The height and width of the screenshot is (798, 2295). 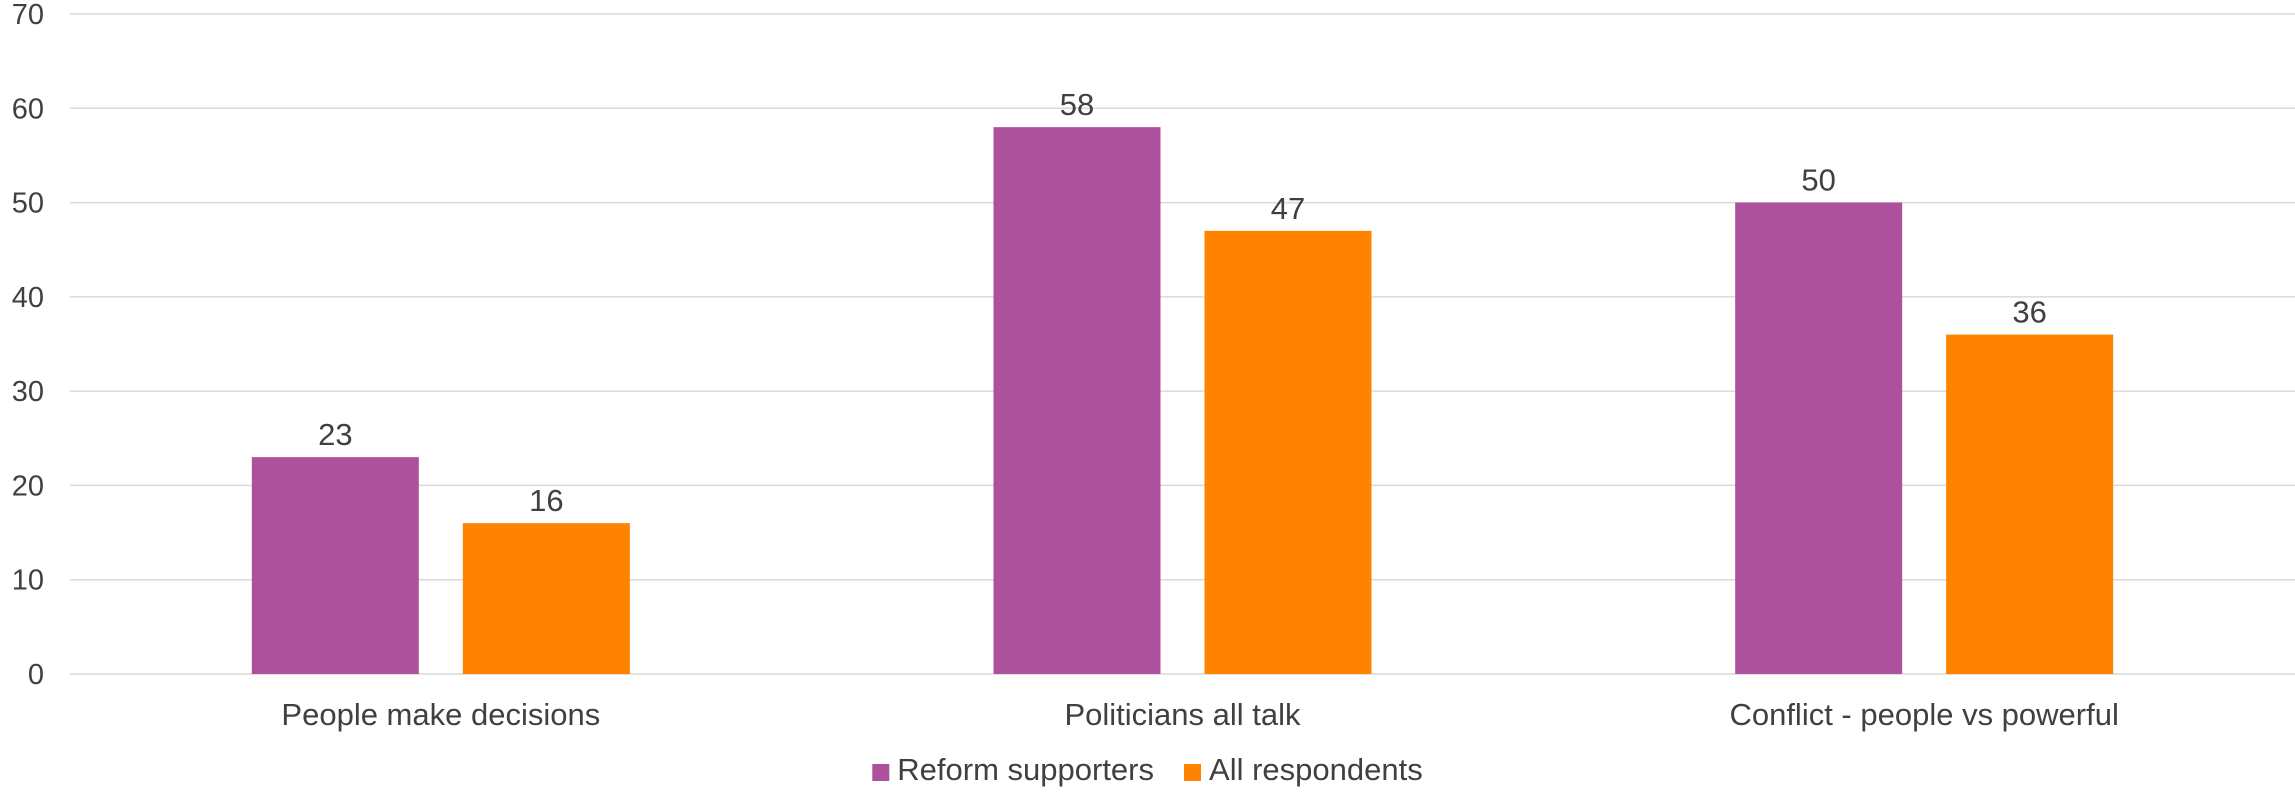 I want to click on y-tick-label-60: 60, so click(x=28, y=109).